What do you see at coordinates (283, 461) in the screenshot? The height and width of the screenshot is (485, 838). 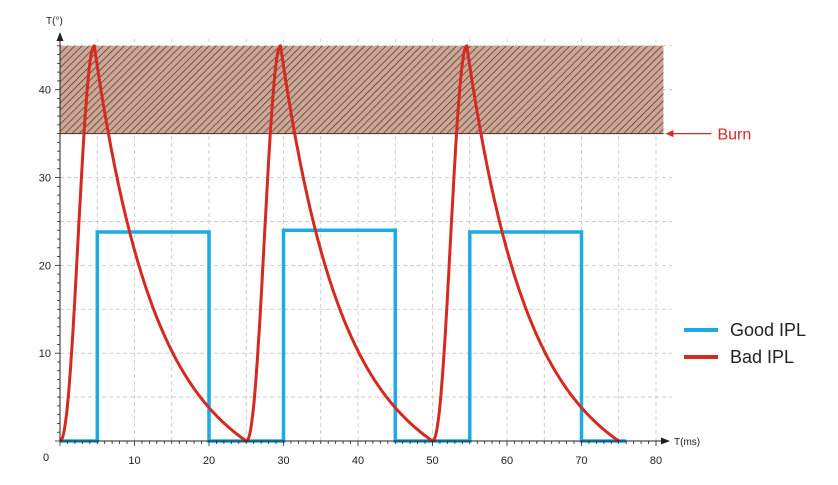 I see `x-tick-label: 30` at bounding box center [283, 461].